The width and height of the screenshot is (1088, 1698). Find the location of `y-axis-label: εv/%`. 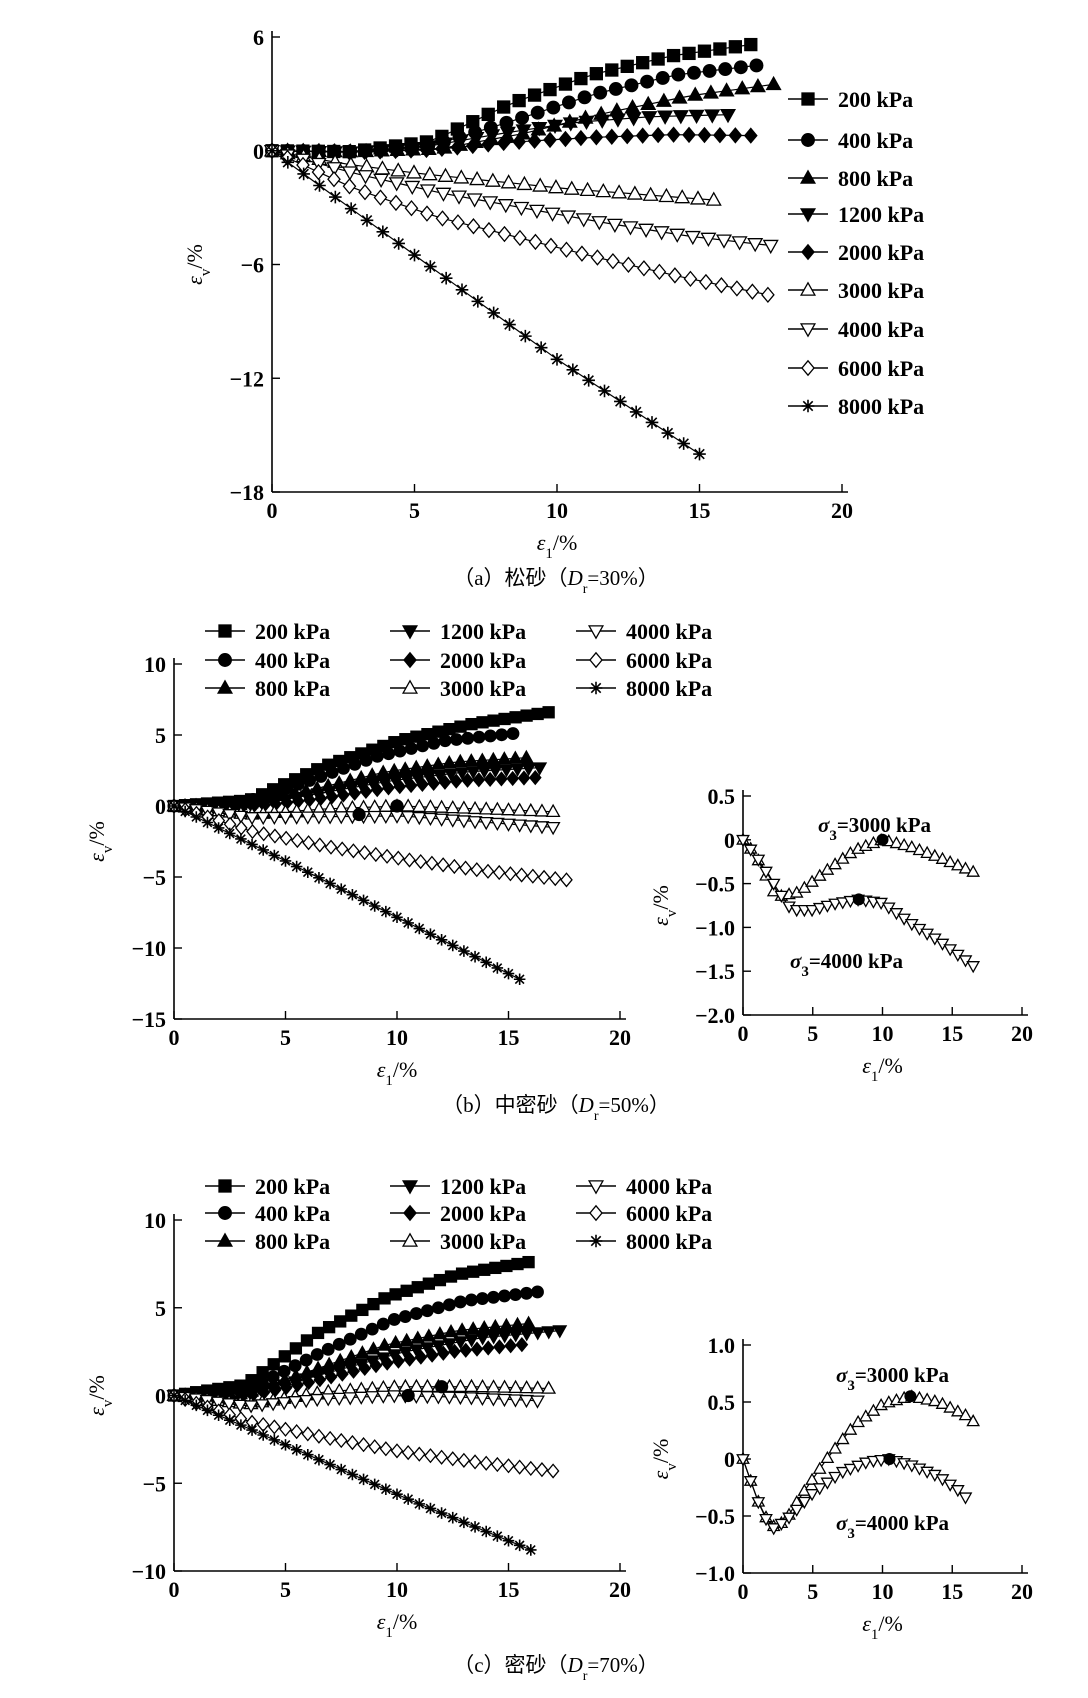

y-axis-label: εv/% is located at coordinates (664, 1459).